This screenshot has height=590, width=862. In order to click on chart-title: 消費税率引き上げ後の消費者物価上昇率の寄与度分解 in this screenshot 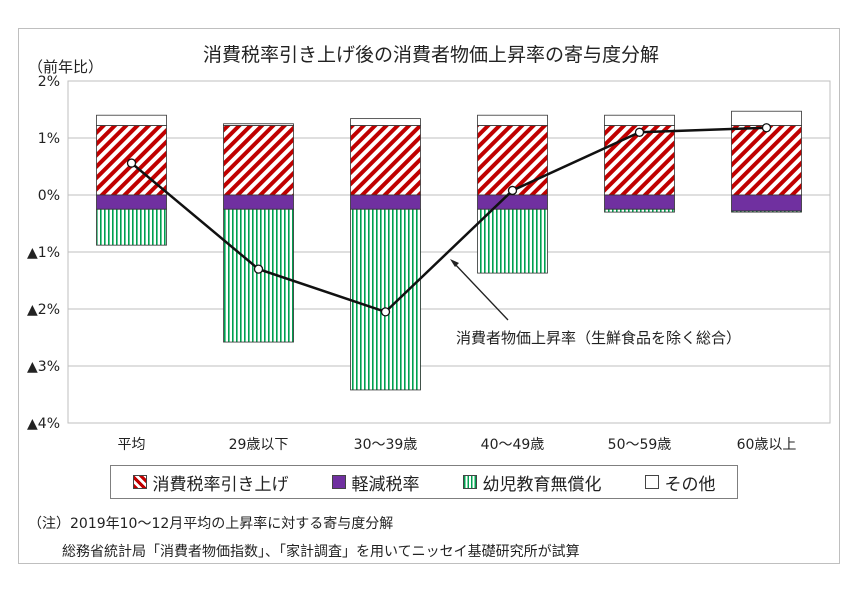, I will do `click(431, 55)`.